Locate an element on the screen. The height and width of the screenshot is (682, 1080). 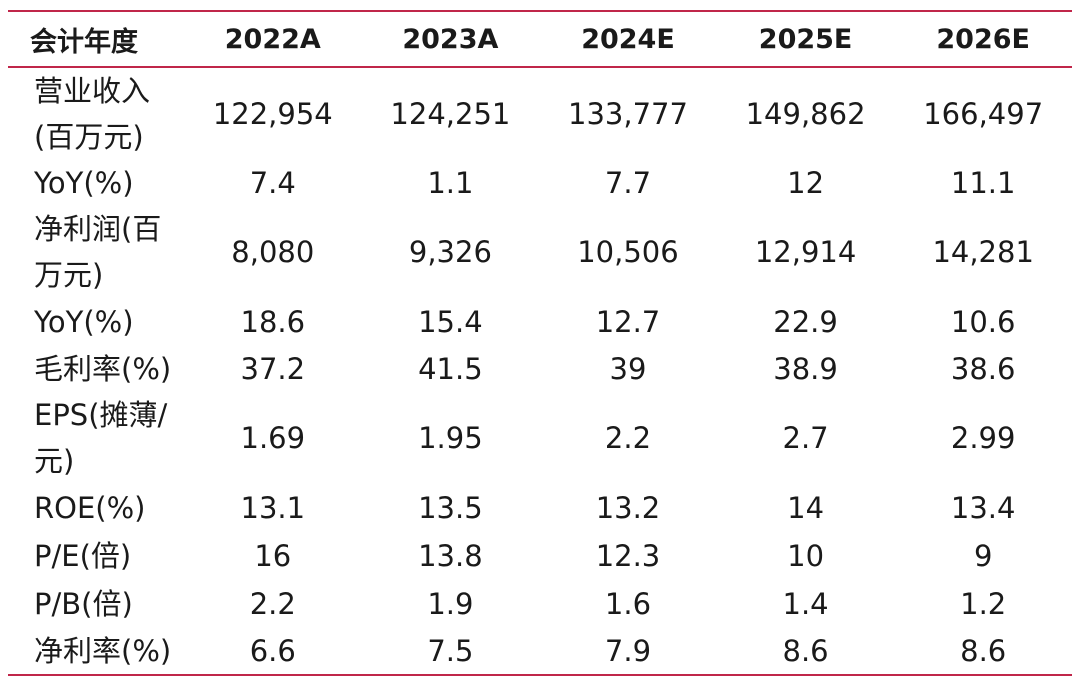
row-label: 毛利率(%) is located at coordinates (96, 369).